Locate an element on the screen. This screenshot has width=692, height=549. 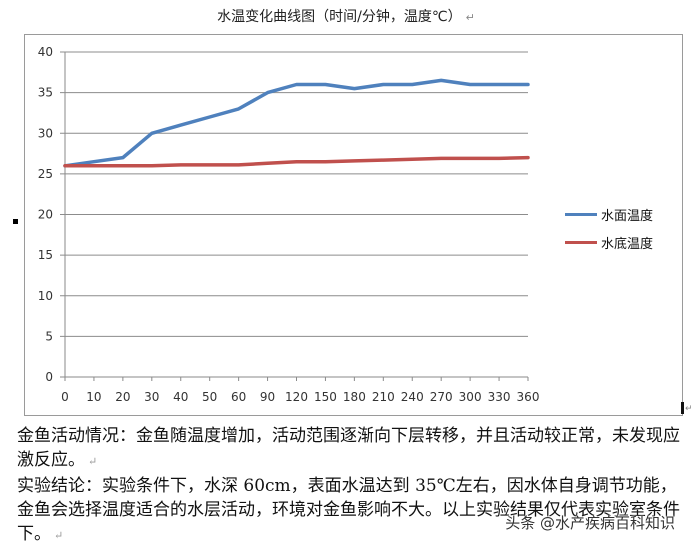
x-tick-label: 150 is located at coordinates (325, 397).